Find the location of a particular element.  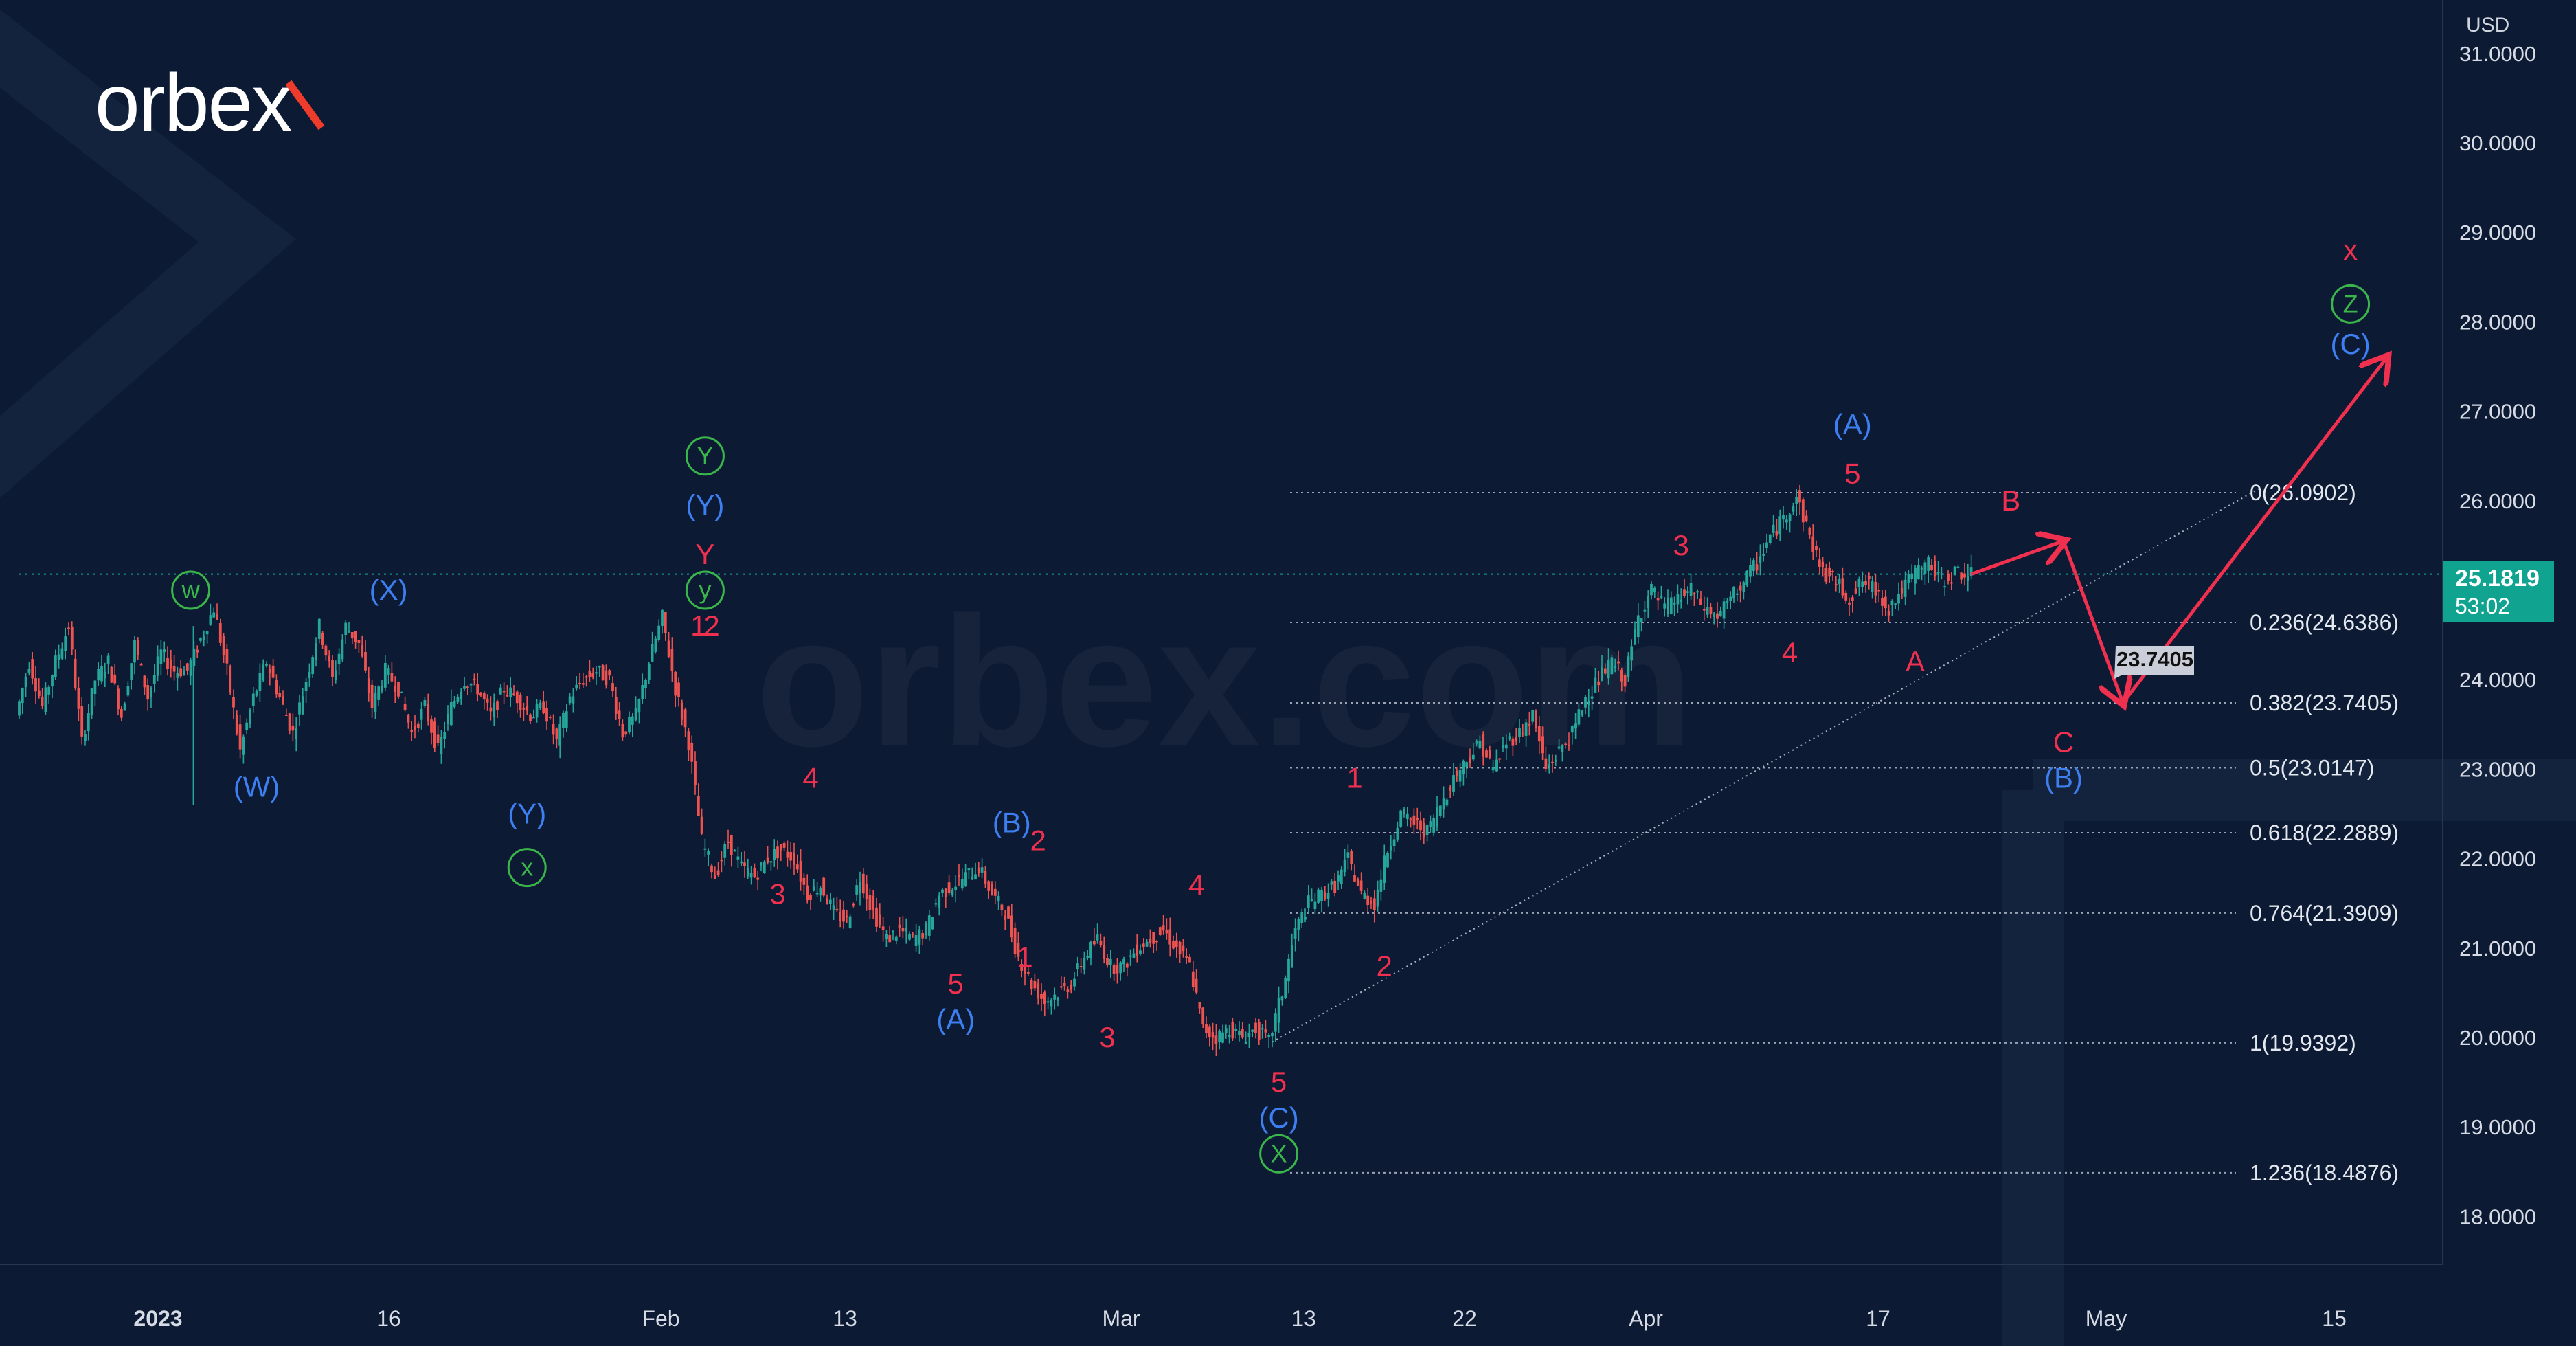

wave-label: 2 is located at coordinates (711, 625).